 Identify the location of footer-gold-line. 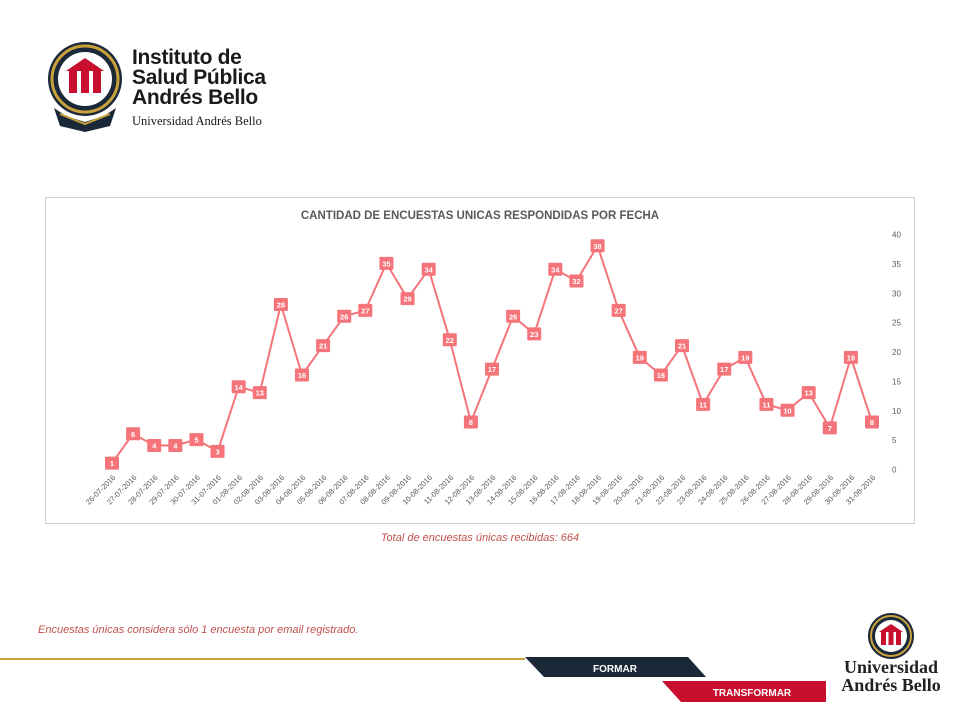
(262, 659).